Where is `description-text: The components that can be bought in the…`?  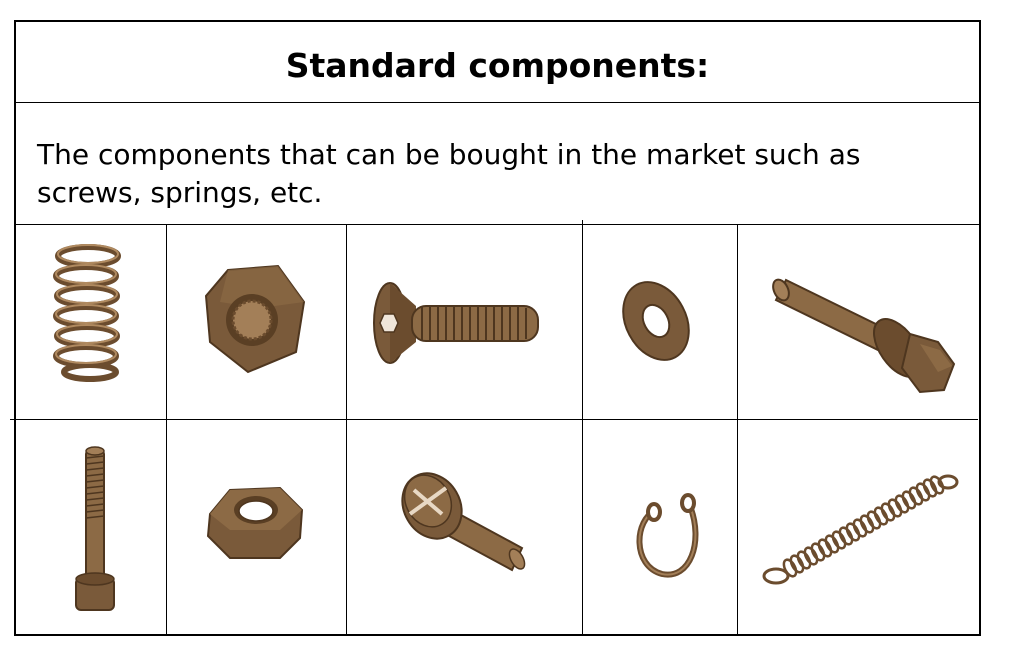
description-text: The components that can be bought in the… is located at coordinates (449, 173).